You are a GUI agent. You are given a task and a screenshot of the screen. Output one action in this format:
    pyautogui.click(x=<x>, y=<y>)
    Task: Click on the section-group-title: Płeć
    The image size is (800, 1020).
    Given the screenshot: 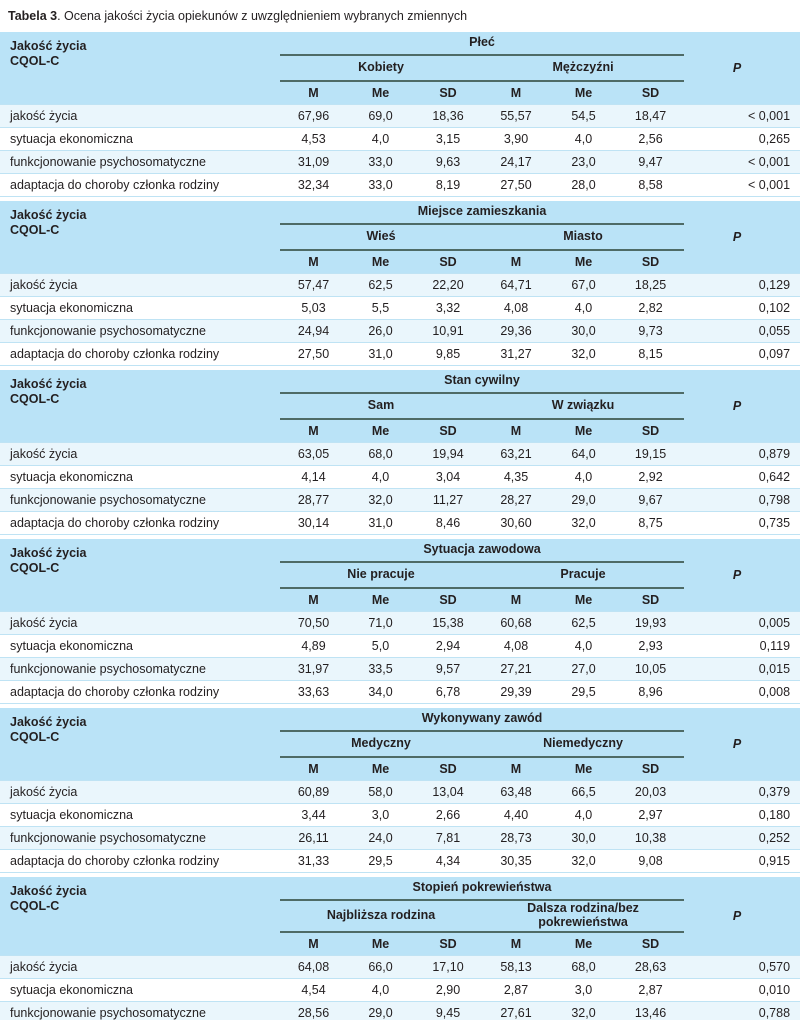 What is the action you would take?
    pyautogui.click(x=482, y=43)
    